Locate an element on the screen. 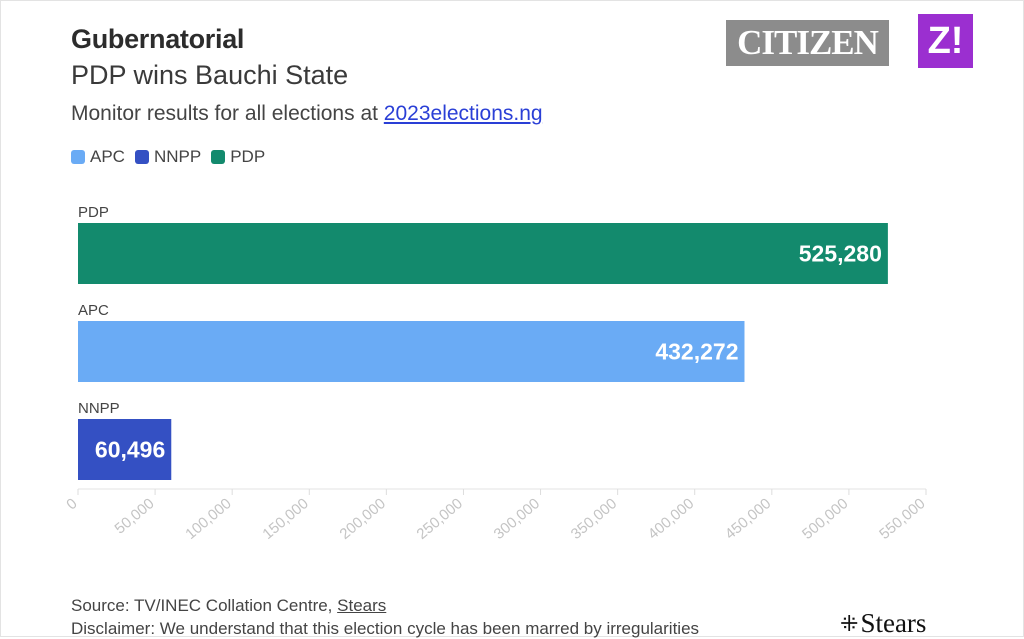 The width and height of the screenshot is (1024, 639). x-tick-label: 500,000 is located at coordinates (825, 519).